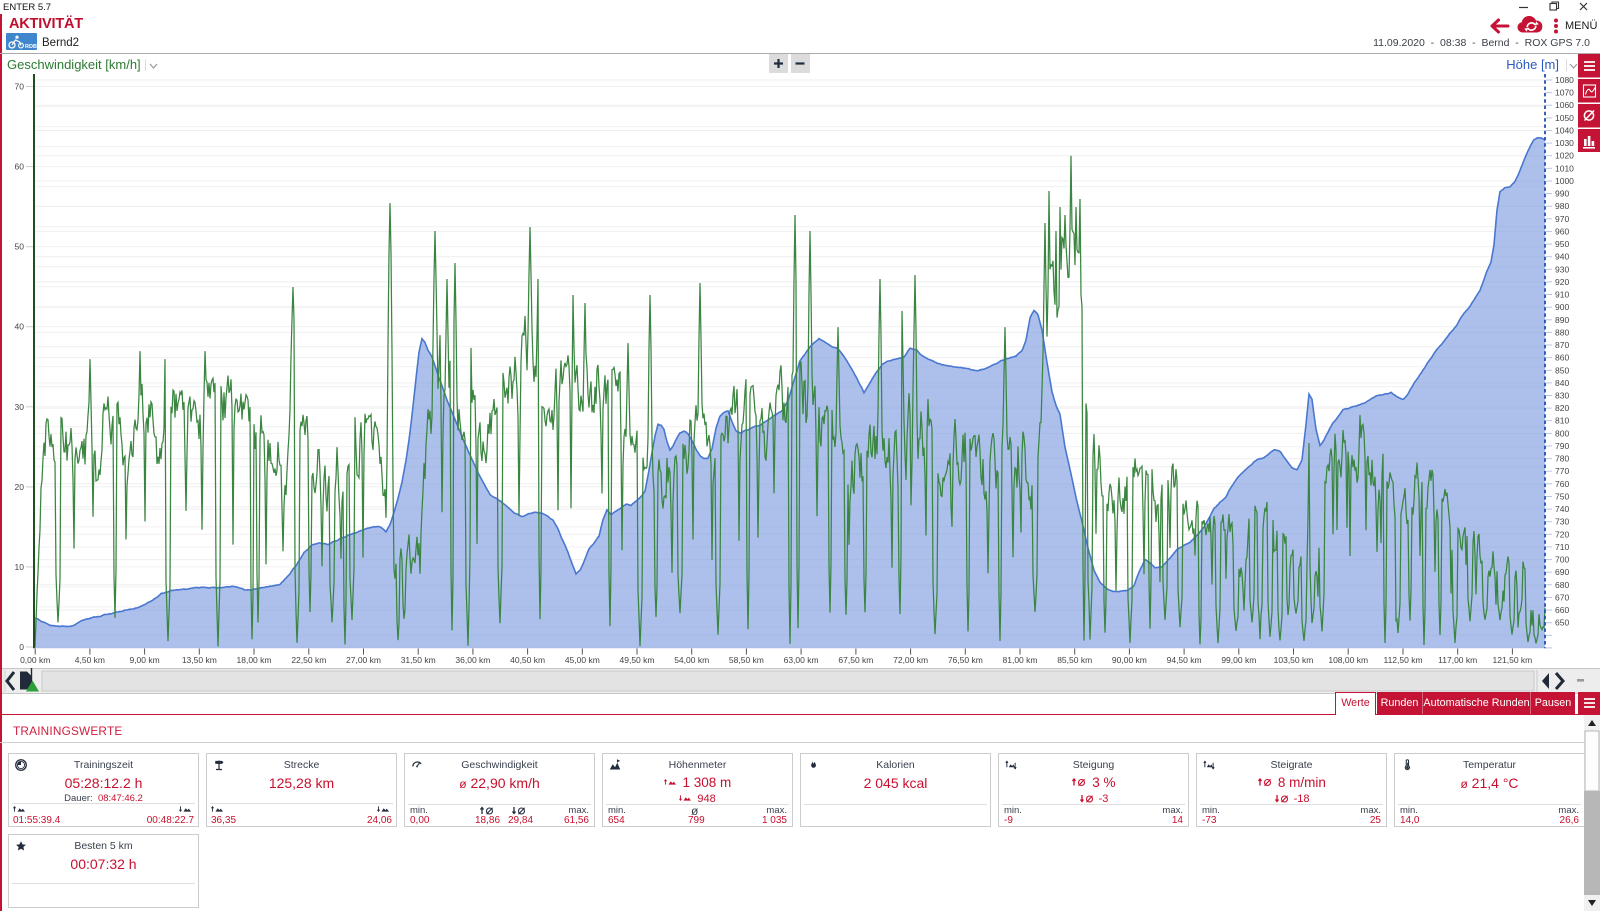  I want to click on svg-text: 10, so click(20, 567).